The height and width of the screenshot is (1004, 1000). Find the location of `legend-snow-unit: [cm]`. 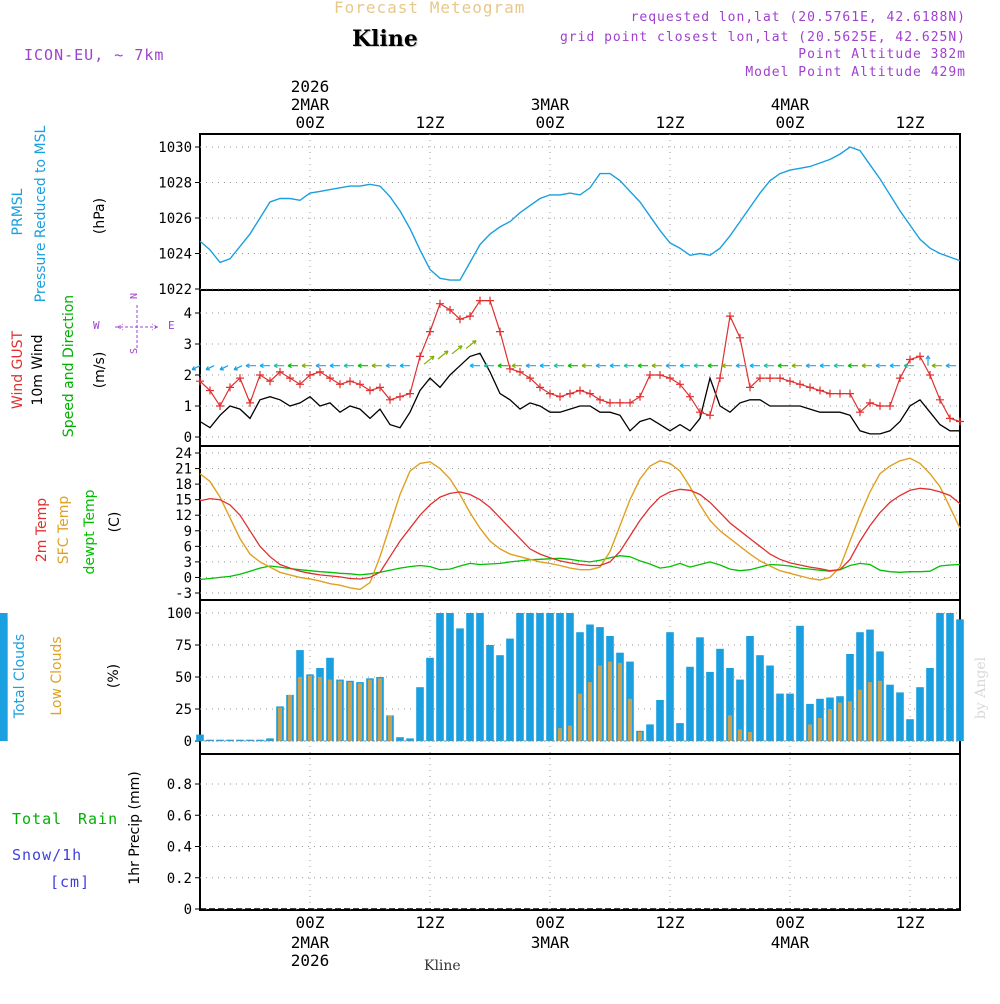

legend-snow-unit: [cm] is located at coordinates (70, 882).